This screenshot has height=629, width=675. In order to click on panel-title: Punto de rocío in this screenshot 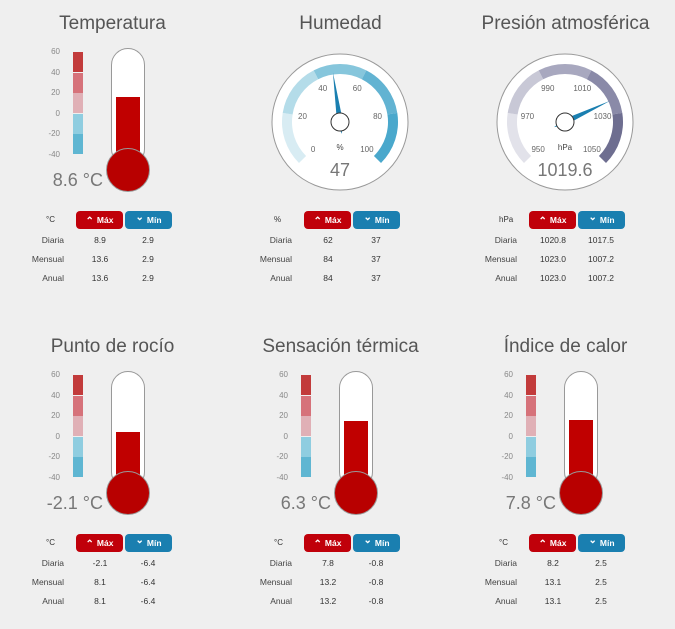, I will do `click(112, 346)`.